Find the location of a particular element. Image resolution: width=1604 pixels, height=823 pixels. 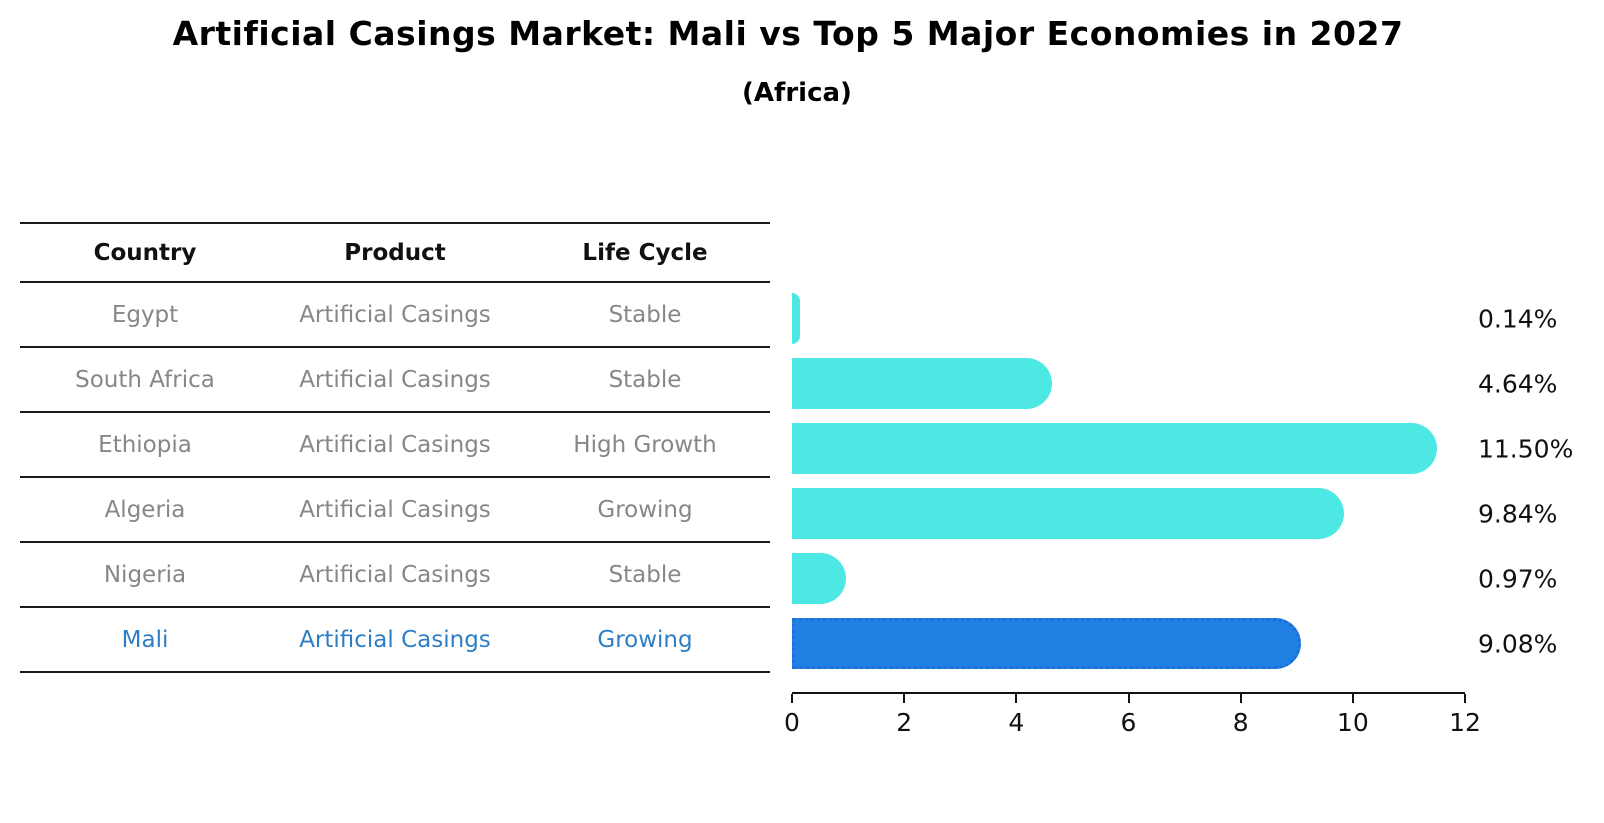

chart-subtitle: (Africa) is located at coordinates (797, 93).